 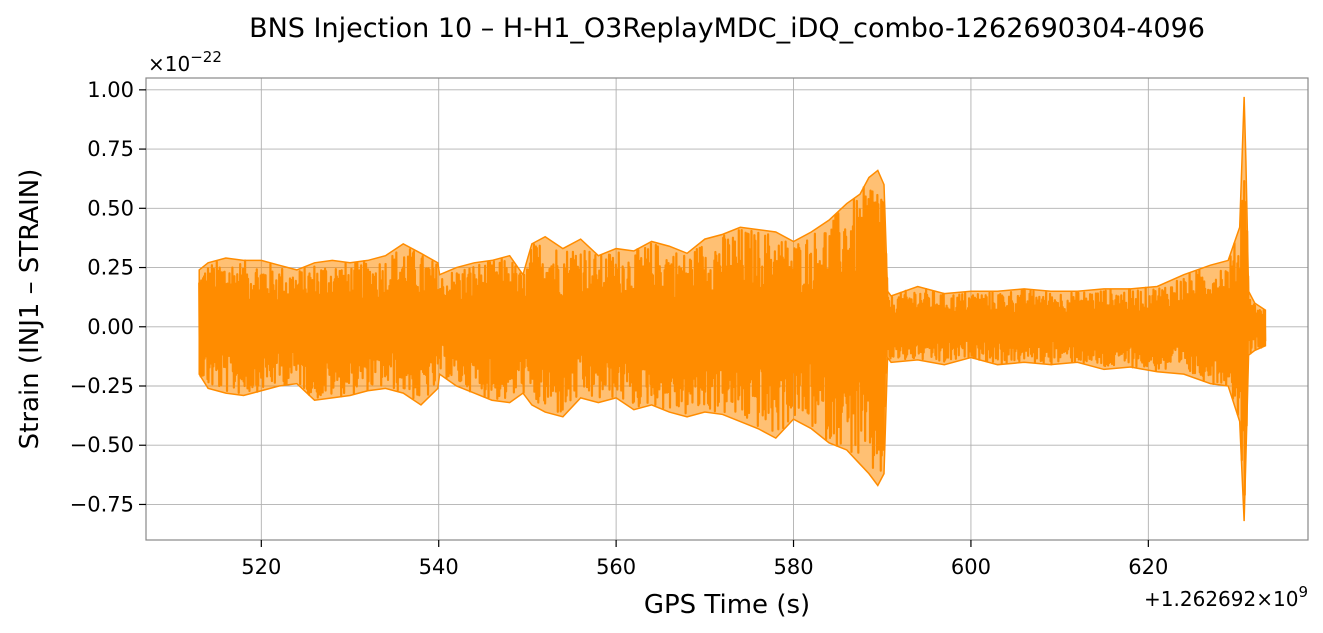 I want to click on y-axis: 1.00 0.75 0.50 0.25 0.00 −0.25 −0.50 −0.75, so click(x=108, y=297).